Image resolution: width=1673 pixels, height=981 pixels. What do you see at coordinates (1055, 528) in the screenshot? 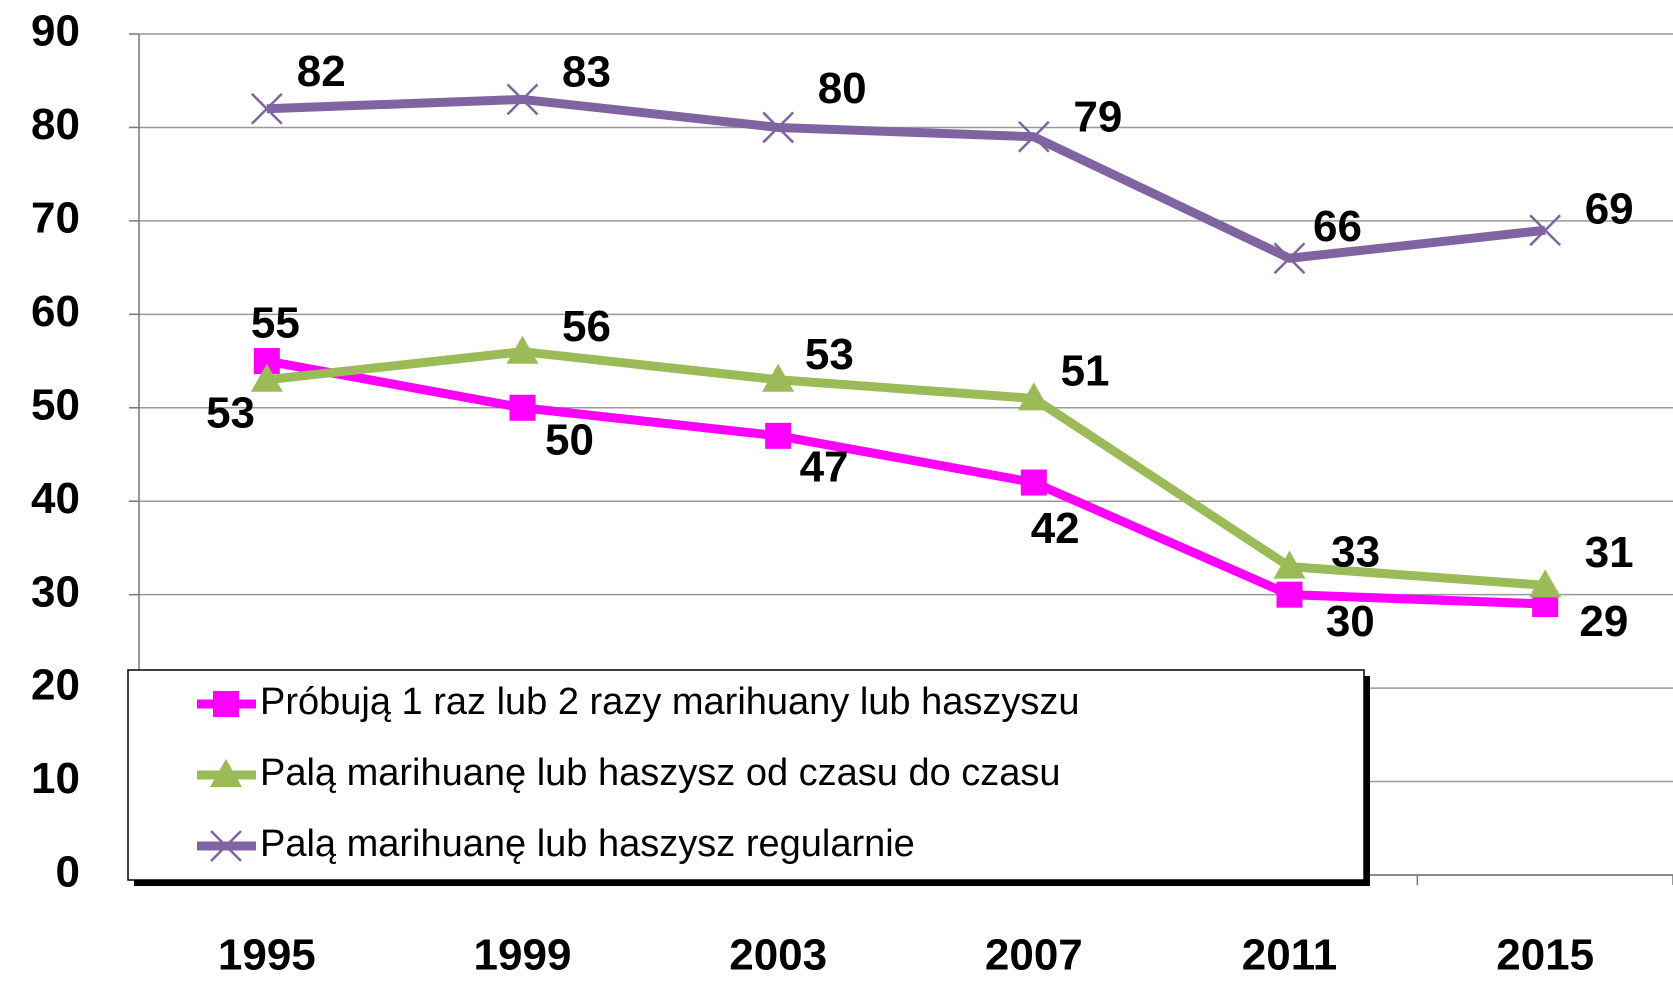
I see `data-label: 42` at bounding box center [1055, 528].